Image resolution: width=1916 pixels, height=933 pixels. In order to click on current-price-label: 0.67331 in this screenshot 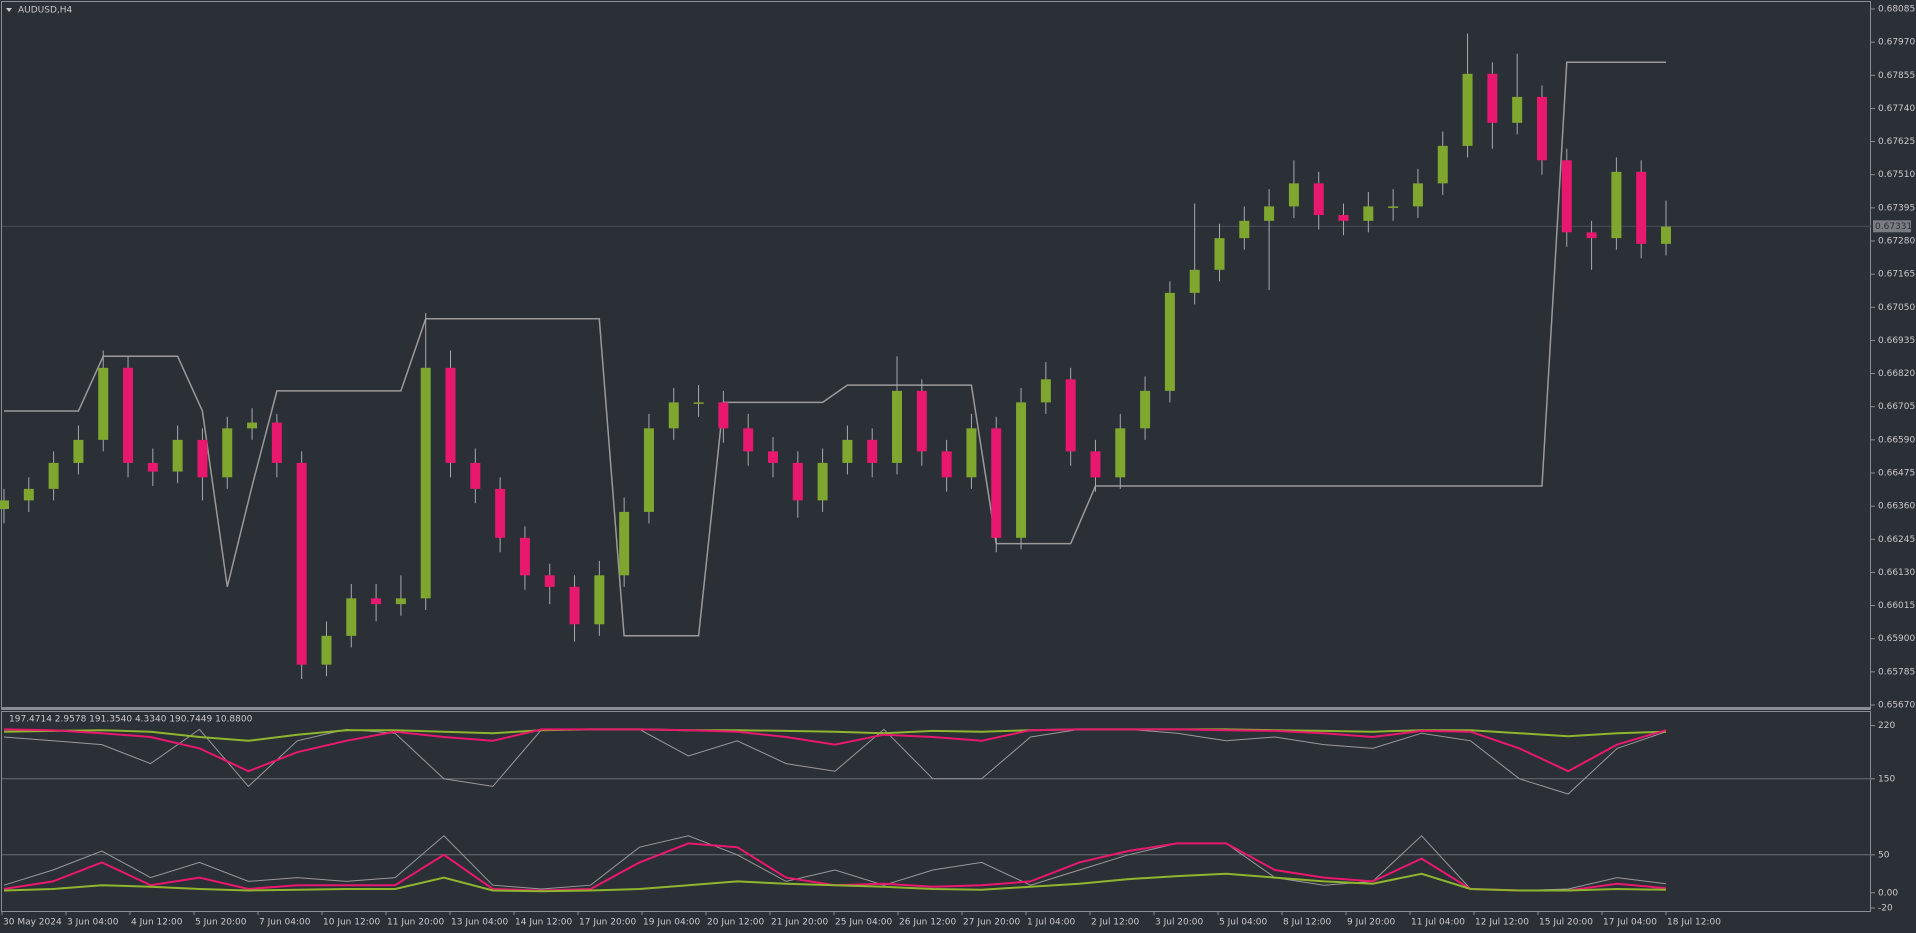, I will do `click(1893, 227)`.